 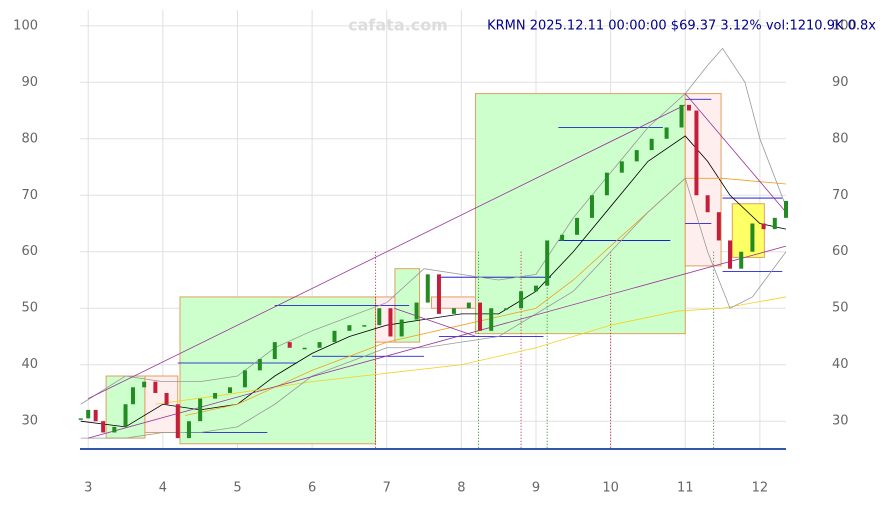 I want to click on x-tick-label: 5, so click(x=237, y=488).